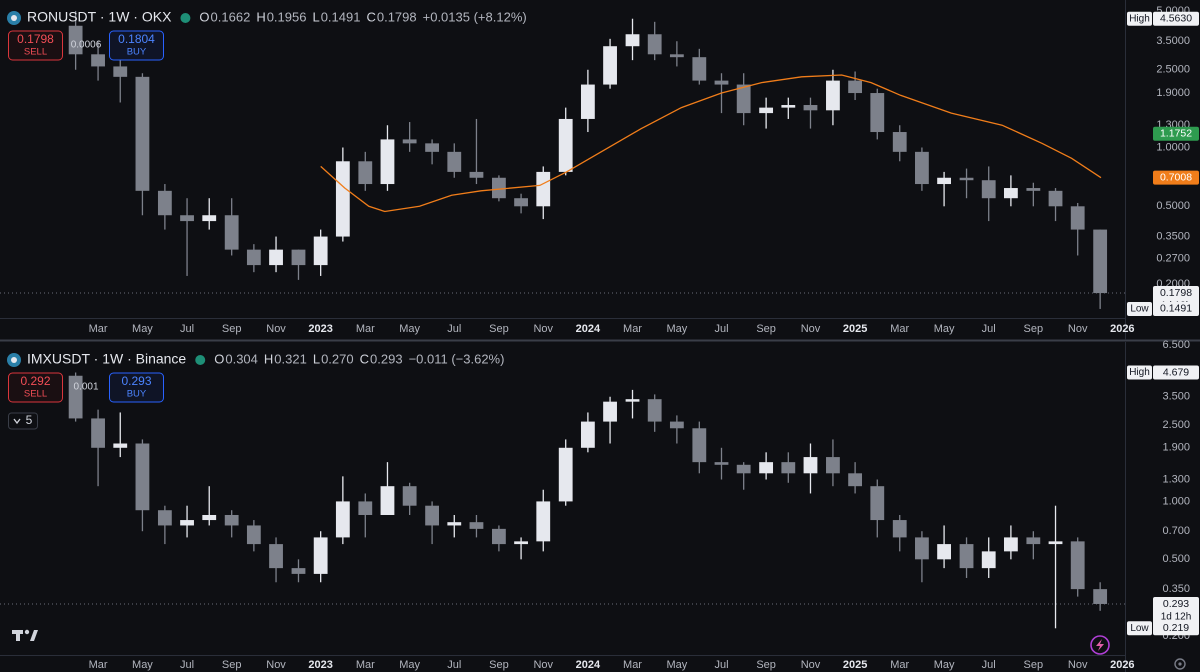 The height and width of the screenshot is (672, 1200). Describe the element at coordinates (1176, 479) in the screenshot. I see `y-tick-label: 1.300` at that location.